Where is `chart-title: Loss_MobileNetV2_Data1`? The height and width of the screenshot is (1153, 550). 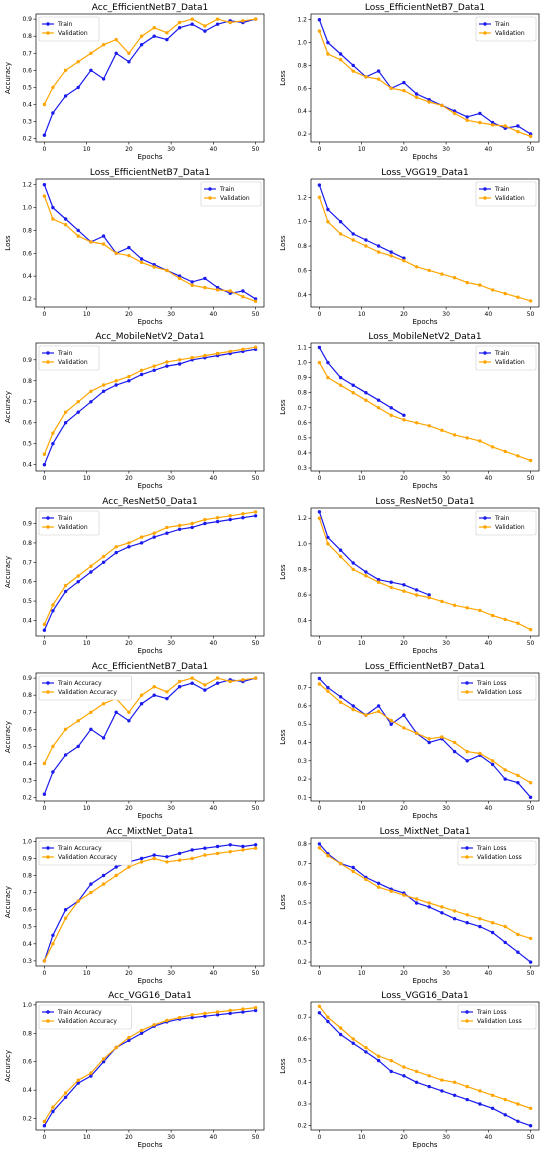
chart-title: Loss_MobileNetV2_Data1 is located at coordinates (424, 337).